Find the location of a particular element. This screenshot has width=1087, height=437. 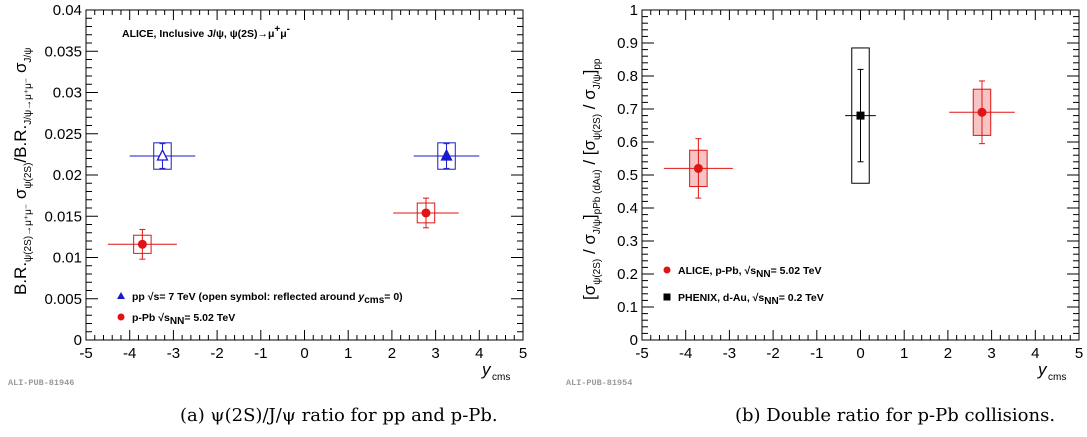

chart-title-a: ALICE, Inclusive J/ψ, ψ(2S)→μ+μ- is located at coordinates (206, 32).